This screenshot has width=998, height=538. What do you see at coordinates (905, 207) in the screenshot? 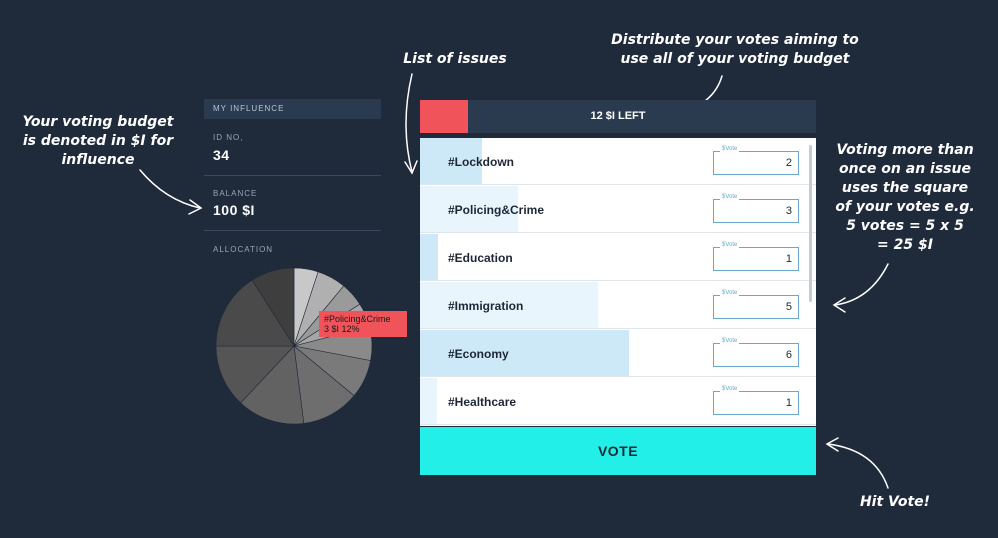
I see `quadratic-annotation-line: of your votes e.g.` at bounding box center [905, 207].